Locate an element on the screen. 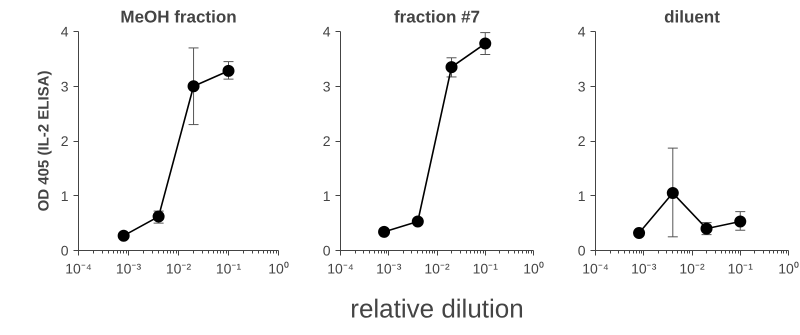 The image size is (800, 335). y-axis-title: OD 405 (IL-2 ELISA) is located at coordinates (44, 141).